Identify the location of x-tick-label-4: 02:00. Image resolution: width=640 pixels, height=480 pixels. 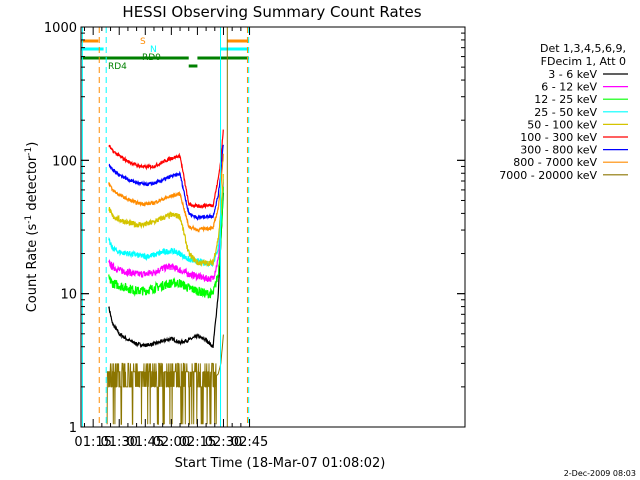
(171, 442).